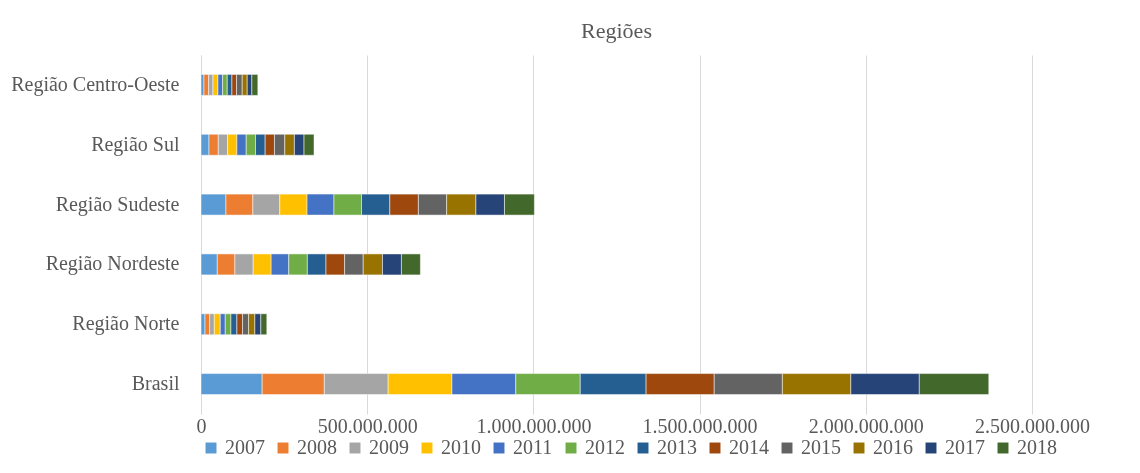 This screenshot has width=1140, height=473. I want to click on x-tick-label: 2.500.000.000, so click(1032, 425).